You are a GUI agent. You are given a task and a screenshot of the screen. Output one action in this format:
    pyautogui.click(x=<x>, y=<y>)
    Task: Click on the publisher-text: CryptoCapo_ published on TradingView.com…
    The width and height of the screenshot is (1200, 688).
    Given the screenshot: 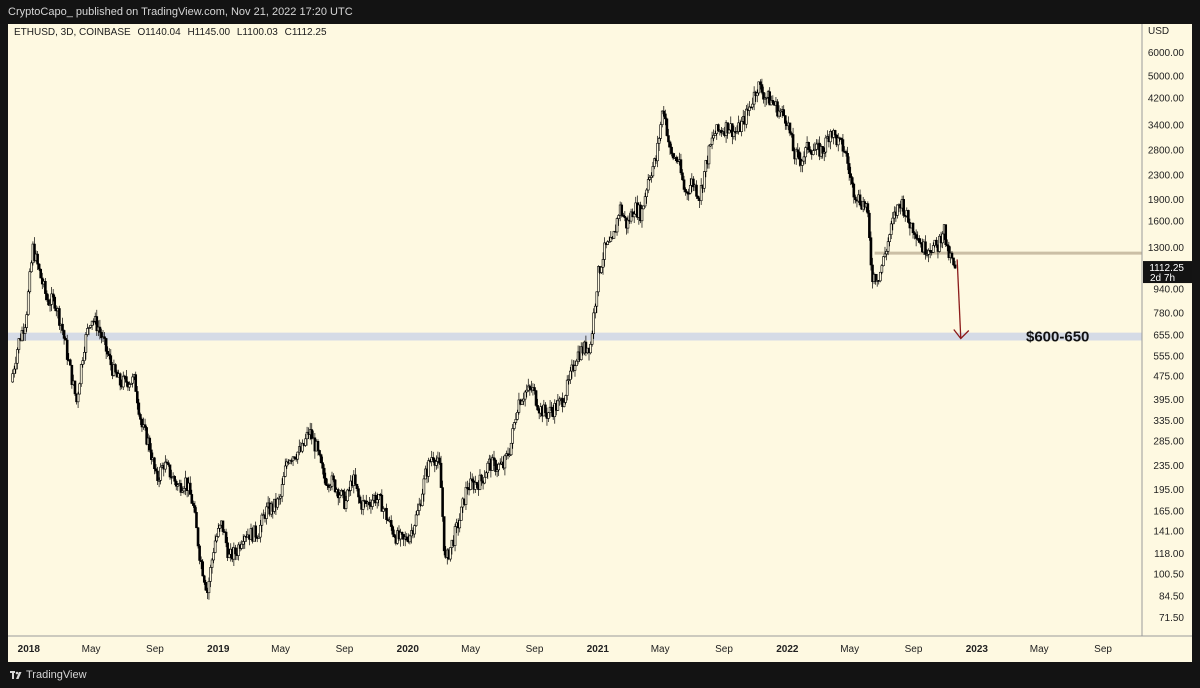 What is the action you would take?
    pyautogui.click(x=180, y=12)
    